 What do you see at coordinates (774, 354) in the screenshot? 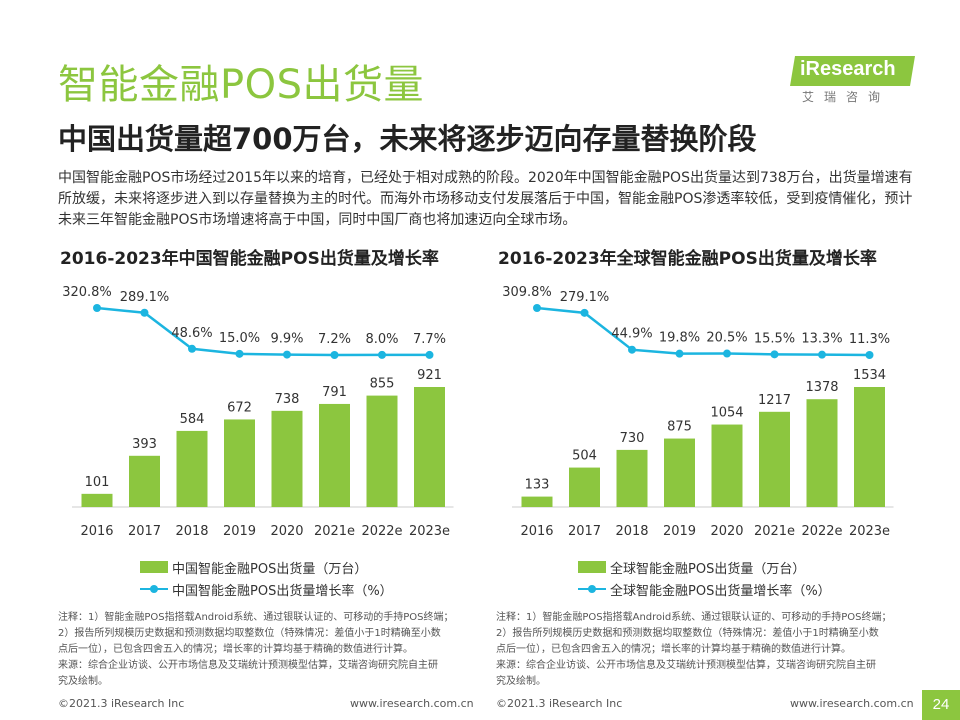
I see `growth-point-2021e` at bounding box center [774, 354].